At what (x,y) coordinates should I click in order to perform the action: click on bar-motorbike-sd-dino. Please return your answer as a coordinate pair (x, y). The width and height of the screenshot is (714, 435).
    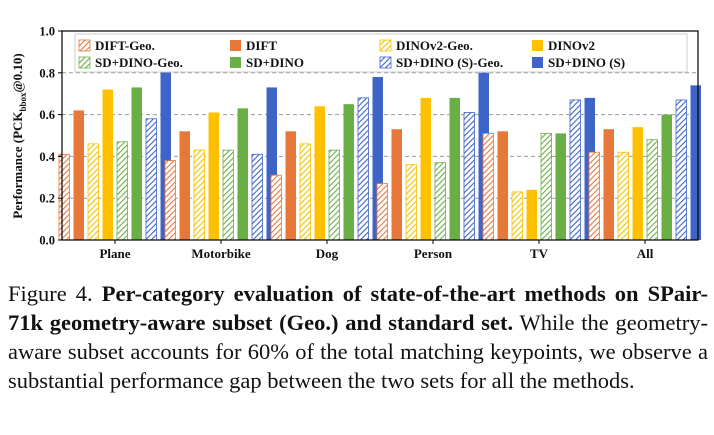
    Looking at the image, I should click on (242, 174).